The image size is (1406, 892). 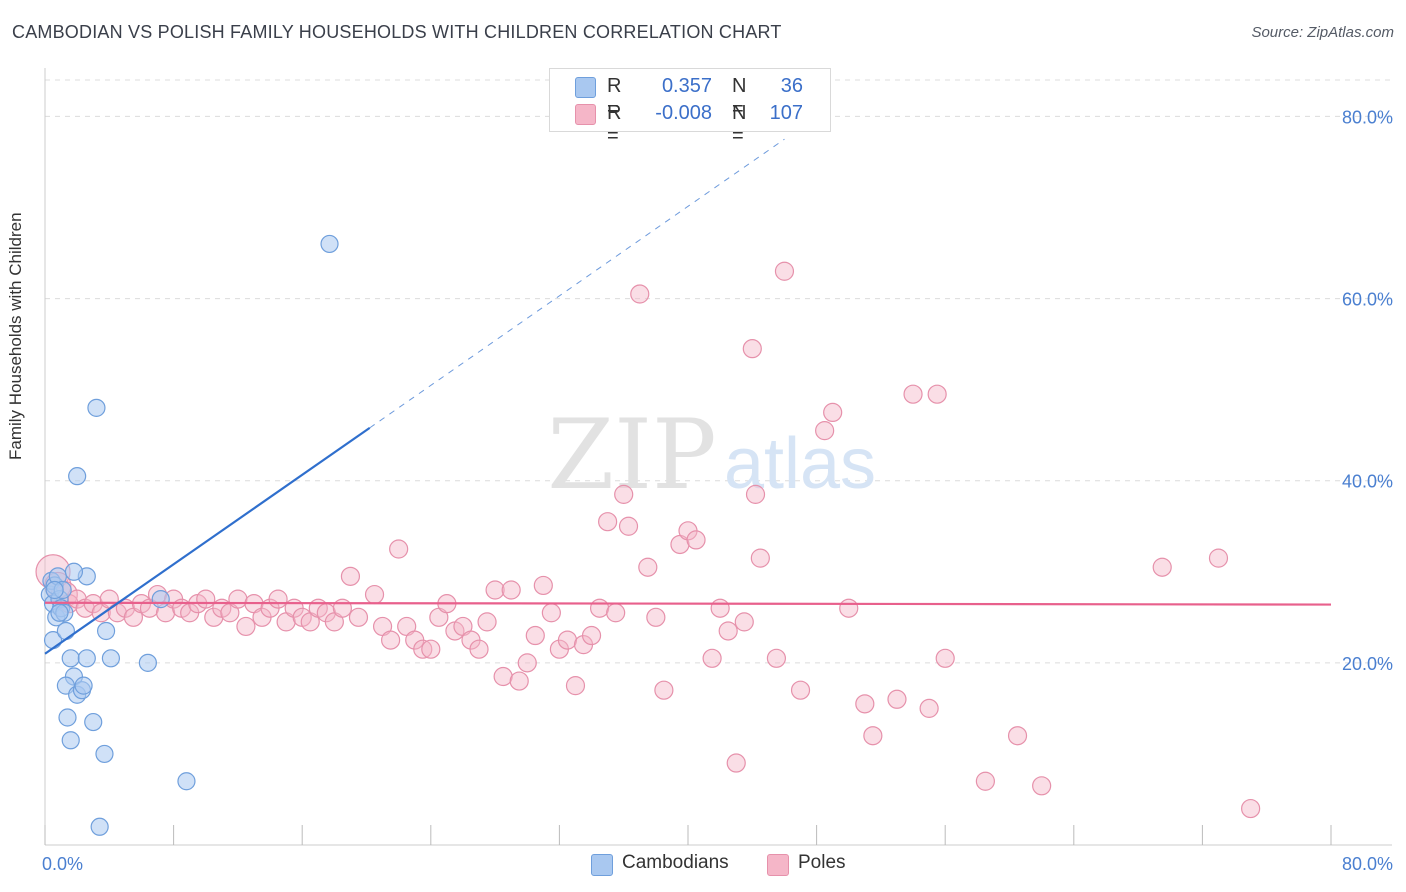 I want to click on bottom-legend-swatch-cambodians, so click(x=602, y=865).